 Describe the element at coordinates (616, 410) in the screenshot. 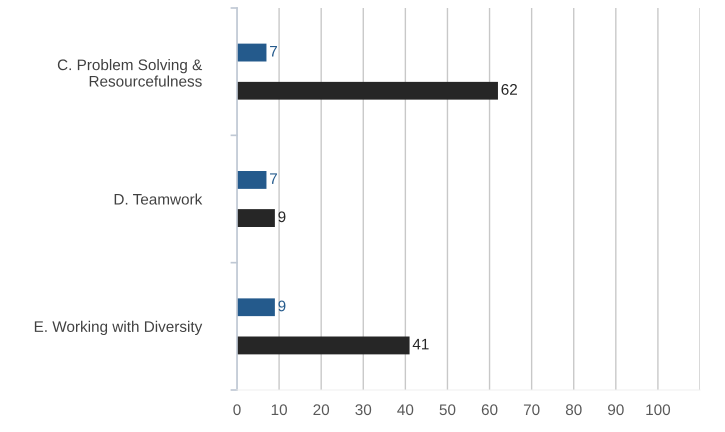

I see `x-tick-label: 90` at that location.